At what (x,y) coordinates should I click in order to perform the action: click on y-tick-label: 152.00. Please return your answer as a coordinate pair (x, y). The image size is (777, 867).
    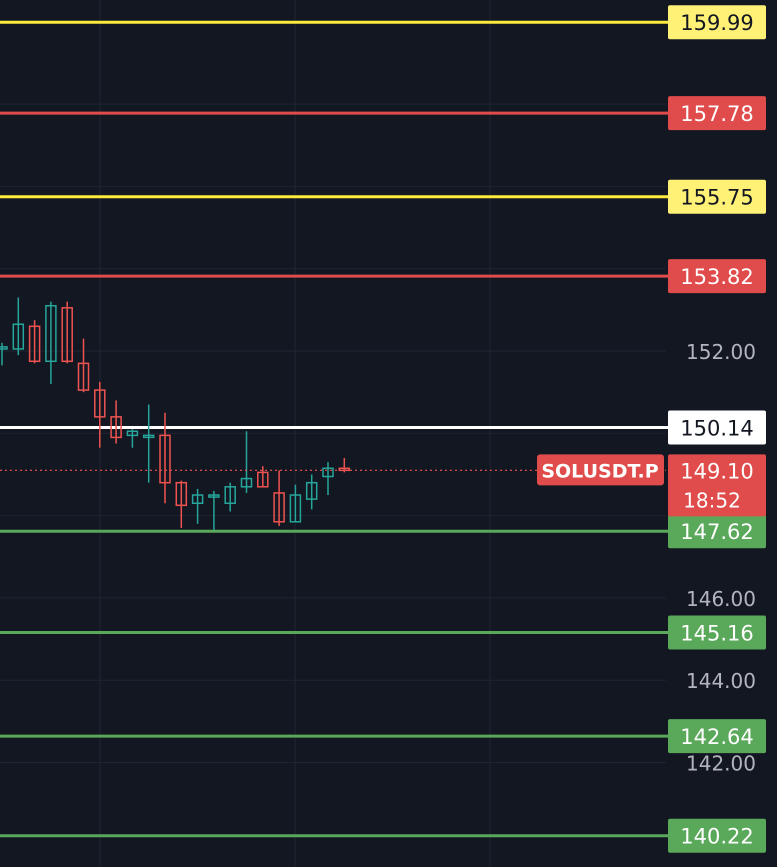
    Looking at the image, I should click on (721, 352).